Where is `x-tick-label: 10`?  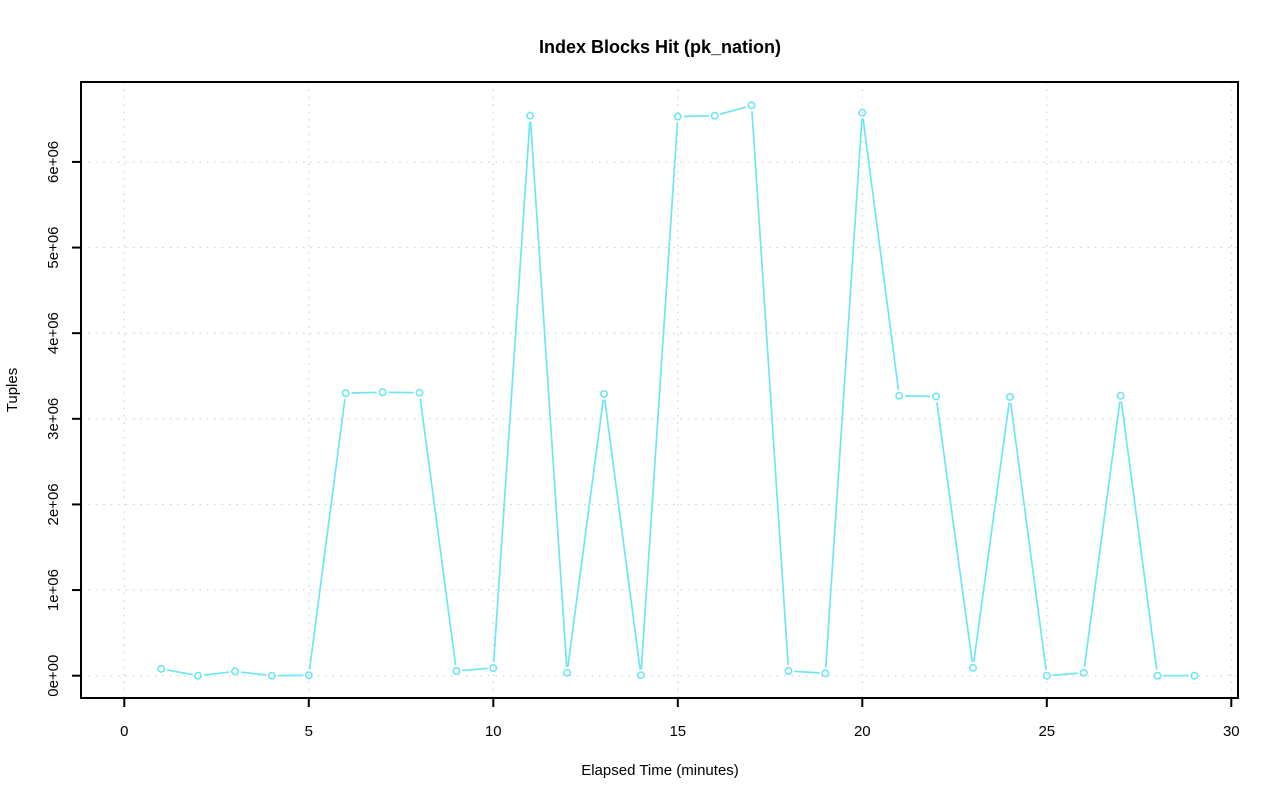 x-tick-label: 10 is located at coordinates (493, 731).